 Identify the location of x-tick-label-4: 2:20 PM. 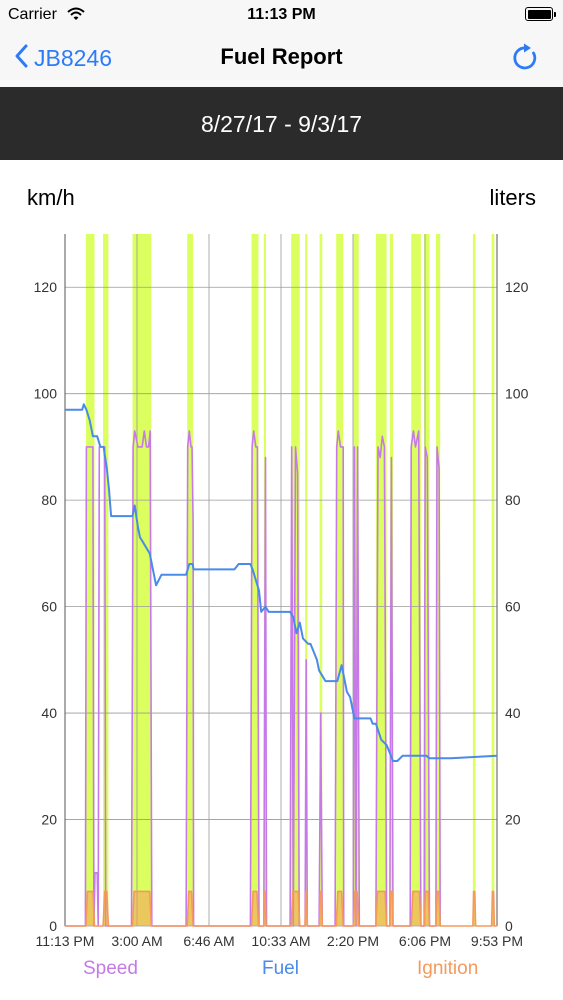
(353, 941).